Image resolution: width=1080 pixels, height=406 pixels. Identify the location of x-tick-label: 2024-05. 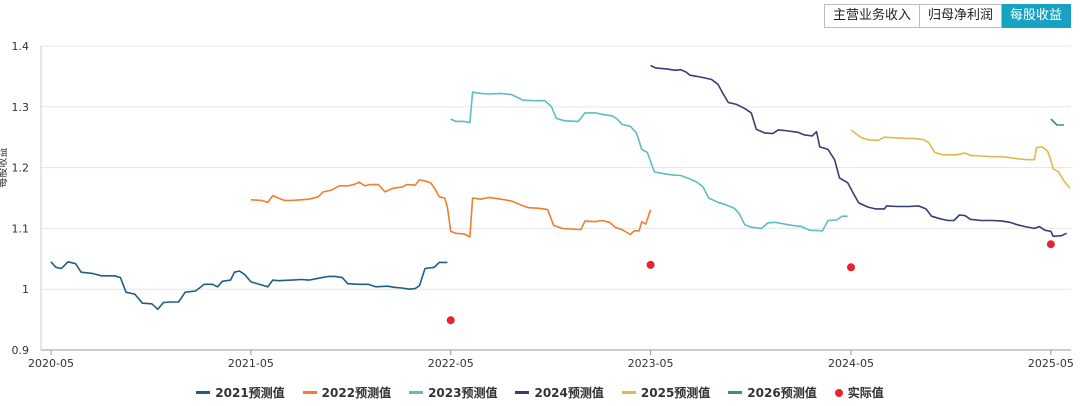
(851, 363).